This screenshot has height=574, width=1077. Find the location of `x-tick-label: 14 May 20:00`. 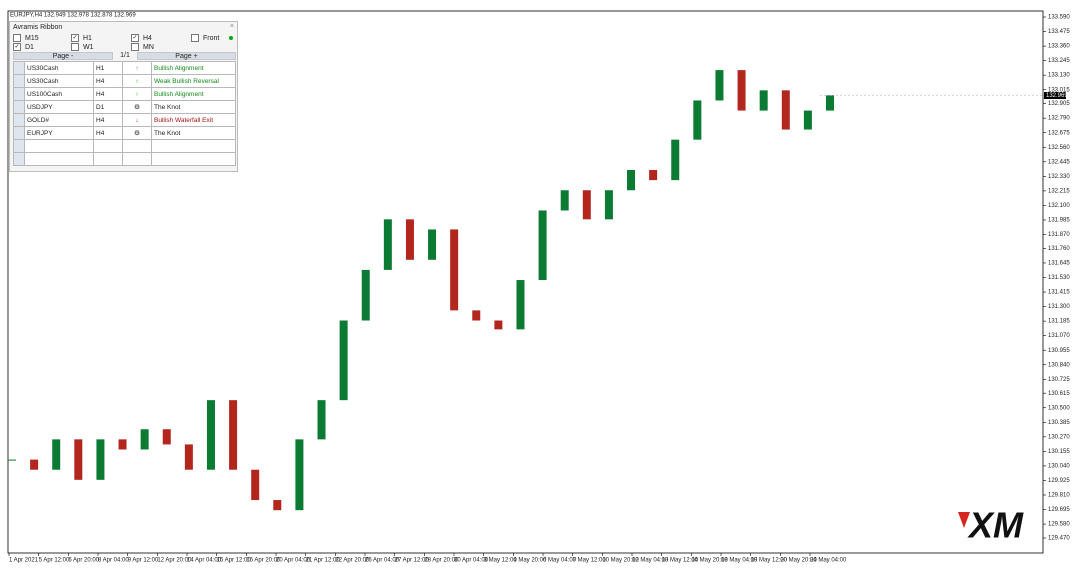

x-tick-label: 14 May 20:00 is located at coordinates (709, 561).